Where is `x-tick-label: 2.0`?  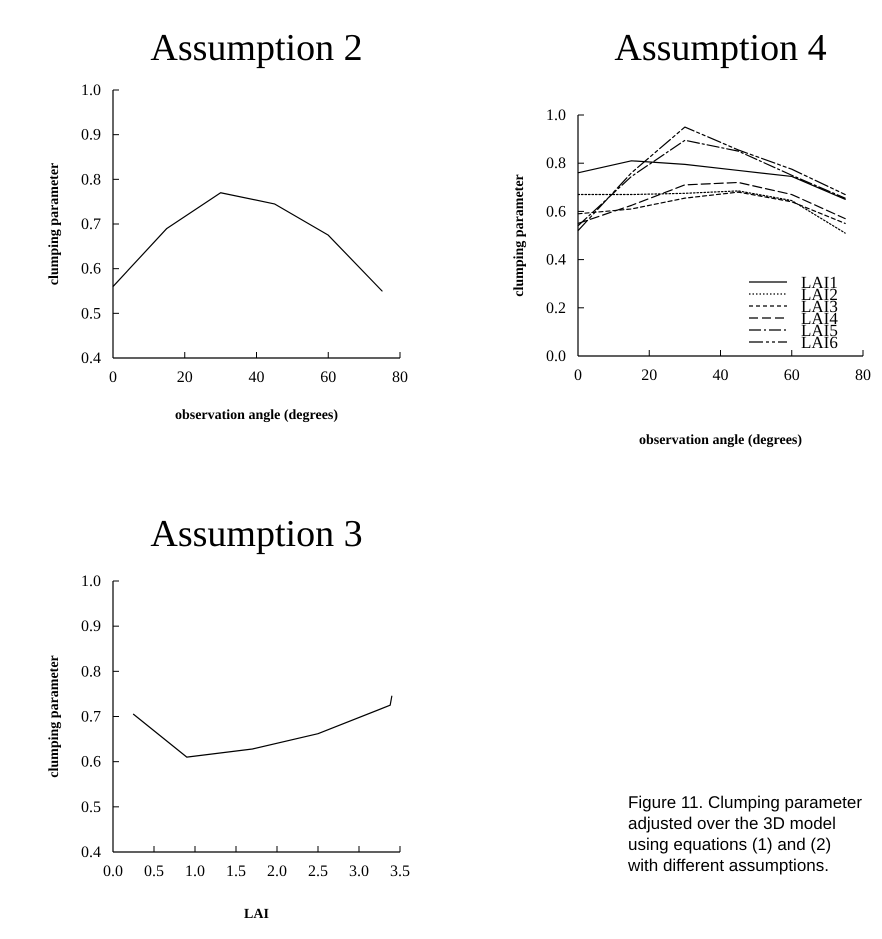 x-tick-label: 2.0 is located at coordinates (277, 871).